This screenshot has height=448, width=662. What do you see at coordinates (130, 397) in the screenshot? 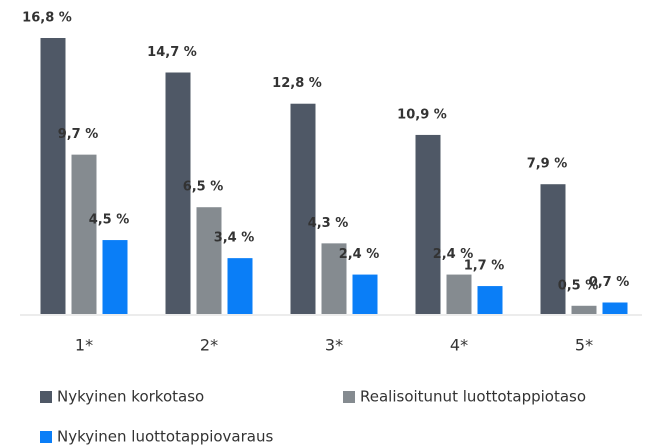
I see `legend-label: Nykyinen korkotaso` at bounding box center [130, 397].